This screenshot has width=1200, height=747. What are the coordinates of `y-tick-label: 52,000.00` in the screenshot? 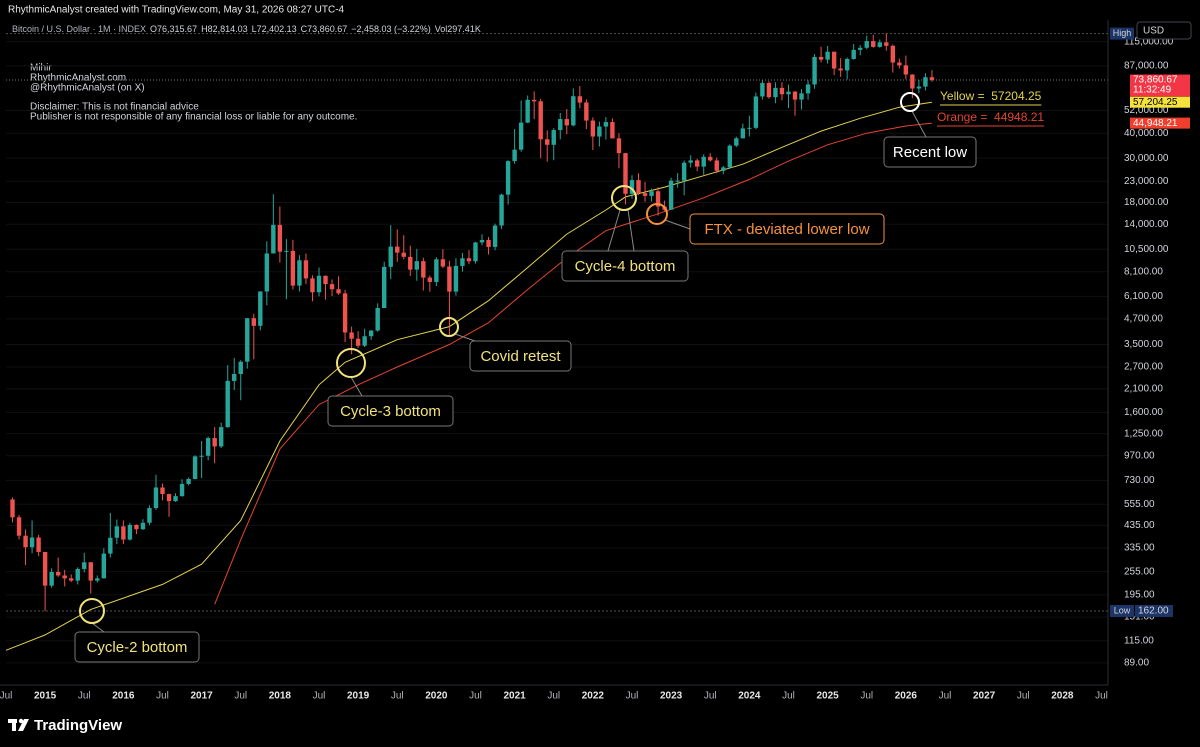 It's located at (1146, 110).